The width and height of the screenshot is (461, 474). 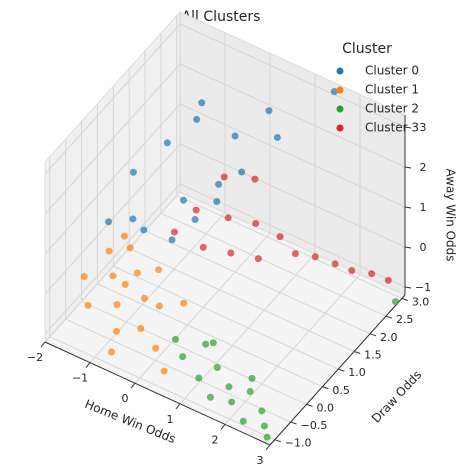 What do you see at coordinates (392, 71) in the screenshot?
I see `legend-label: Cluster 0` at bounding box center [392, 71].